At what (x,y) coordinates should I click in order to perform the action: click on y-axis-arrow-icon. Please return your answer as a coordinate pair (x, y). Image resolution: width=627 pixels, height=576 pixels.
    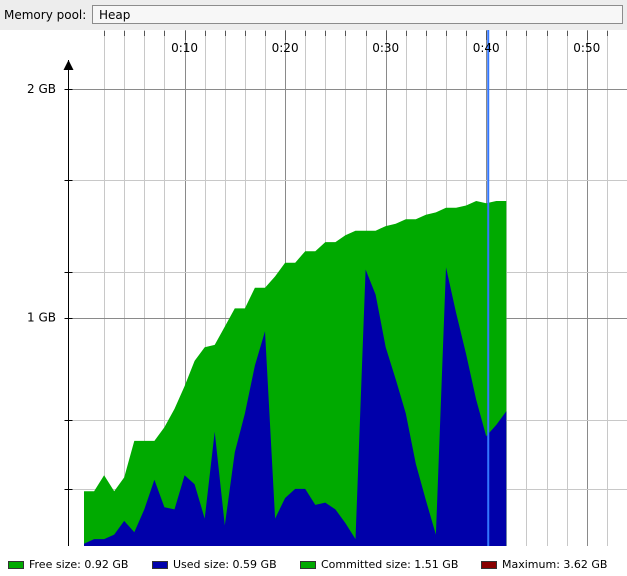
    Looking at the image, I should click on (68, 65).